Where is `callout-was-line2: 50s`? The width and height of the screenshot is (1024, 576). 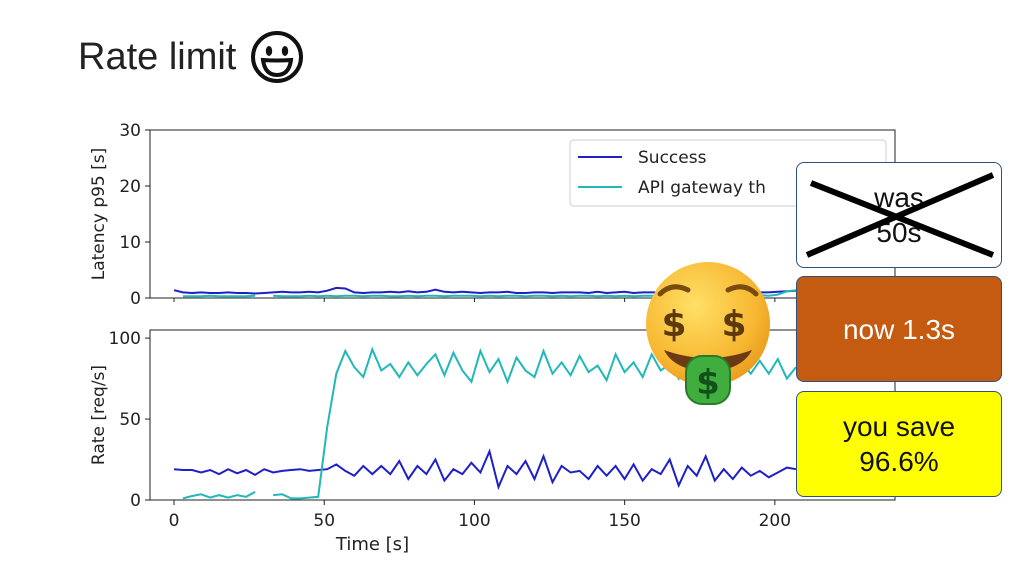 callout-was-line2: 50s is located at coordinates (899, 232).